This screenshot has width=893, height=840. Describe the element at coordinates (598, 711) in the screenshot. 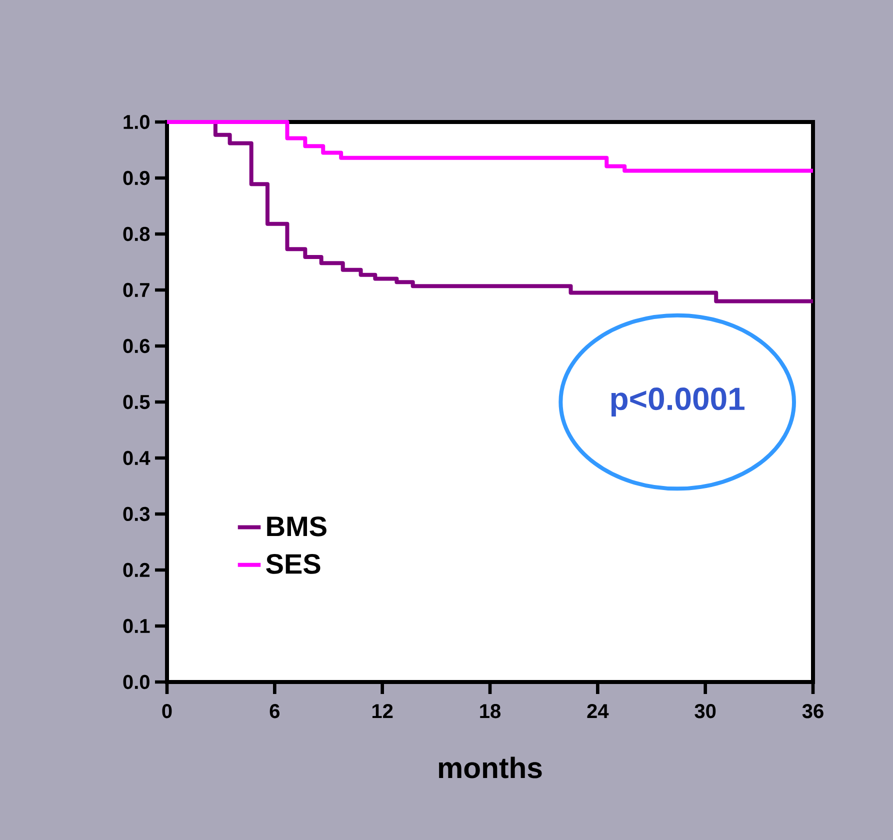

I see `x-tick-label: 24` at that location.